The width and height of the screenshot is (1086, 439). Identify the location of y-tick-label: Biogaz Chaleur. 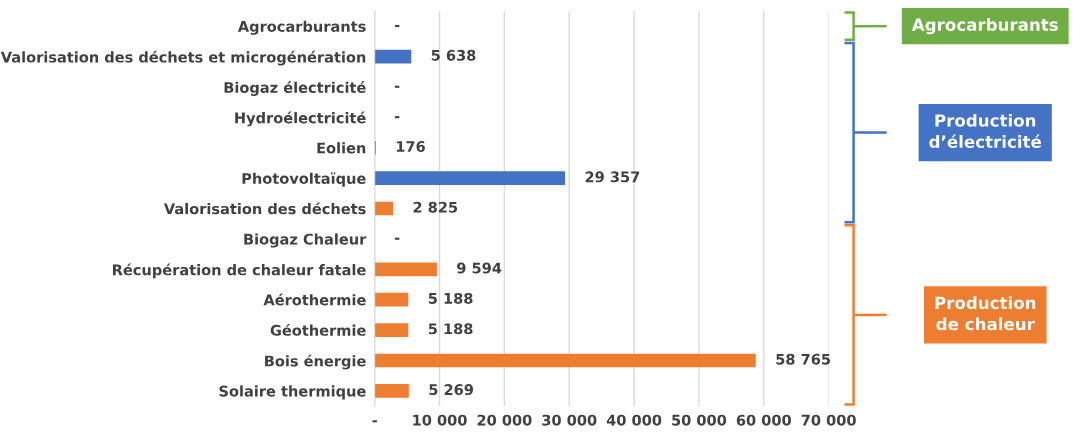
(305, 240).